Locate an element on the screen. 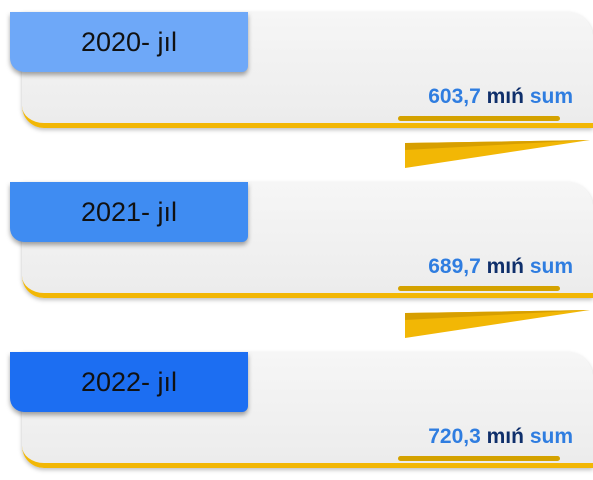 This screenshot has height=480, width=593. amount-value: 720,3 is located at coordinates (454, 436).